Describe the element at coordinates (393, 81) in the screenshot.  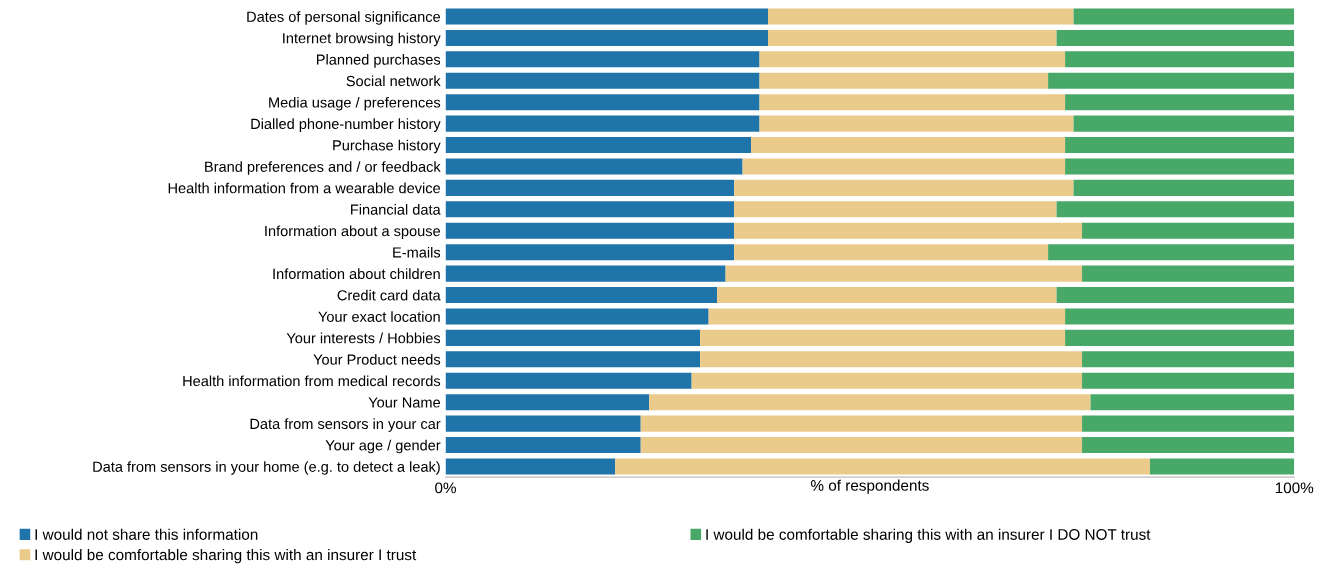
I see `y-tick-label: Social network` at that location.